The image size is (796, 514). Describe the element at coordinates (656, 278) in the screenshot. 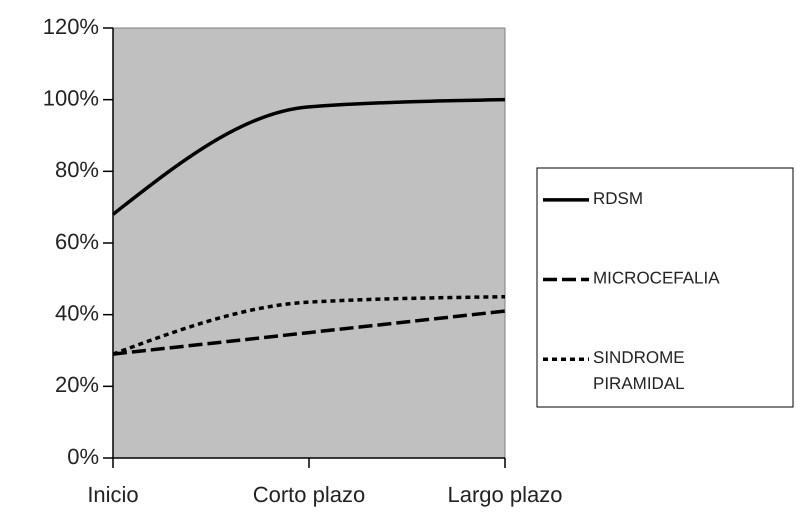

I see `legend-label: MICROCEFALIA` at that location.